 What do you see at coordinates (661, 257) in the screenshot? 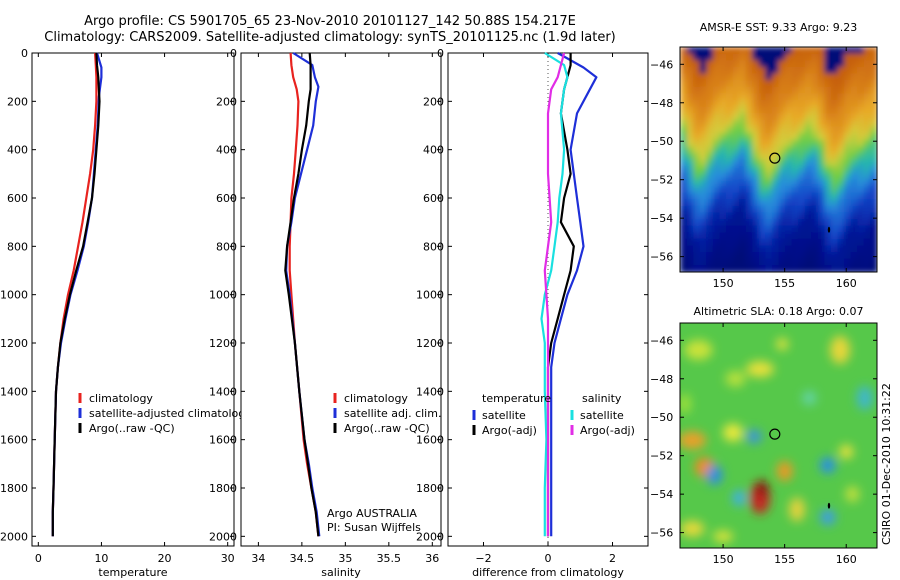
I see `sst-lat-label: −56` at bounding box center [661, 257].